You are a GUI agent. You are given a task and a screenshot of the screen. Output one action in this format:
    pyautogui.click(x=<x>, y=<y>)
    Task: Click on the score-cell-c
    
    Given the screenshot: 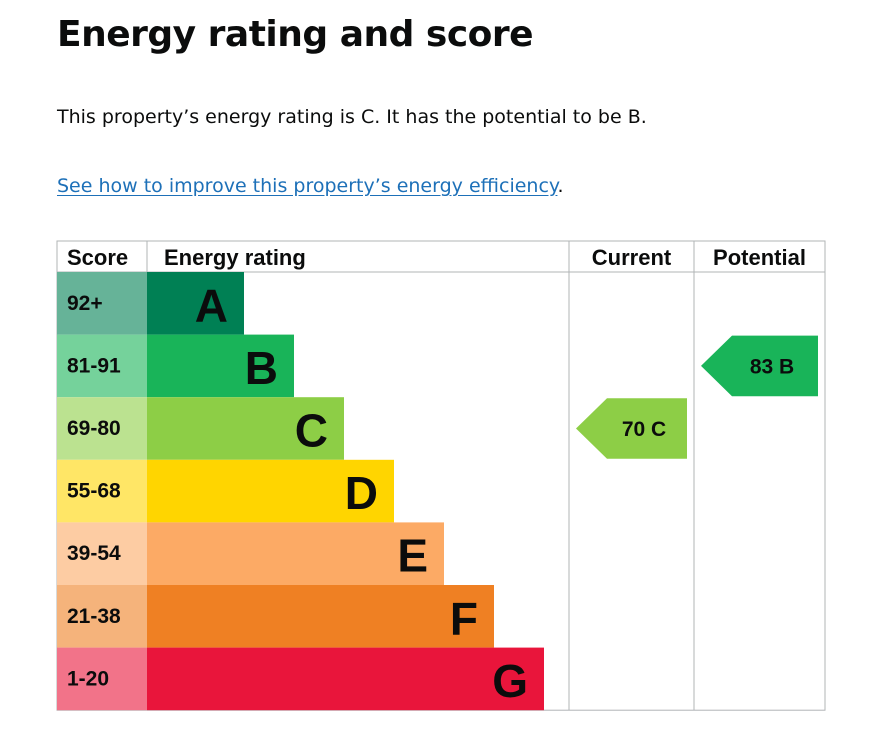 What is the action you would take?
    pyautogui.click(x=102, y=428)
    